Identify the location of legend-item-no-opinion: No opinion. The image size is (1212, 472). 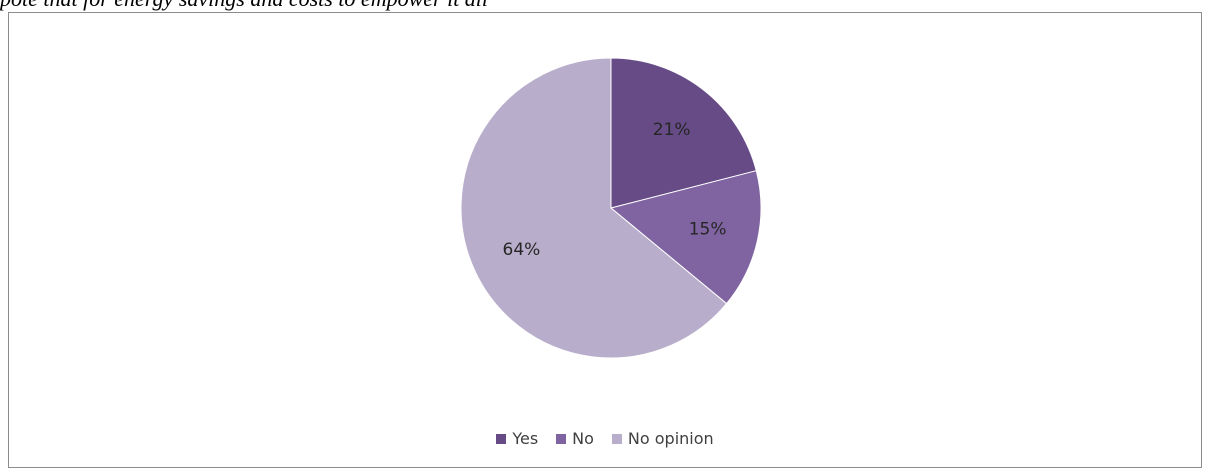
(662, 438).